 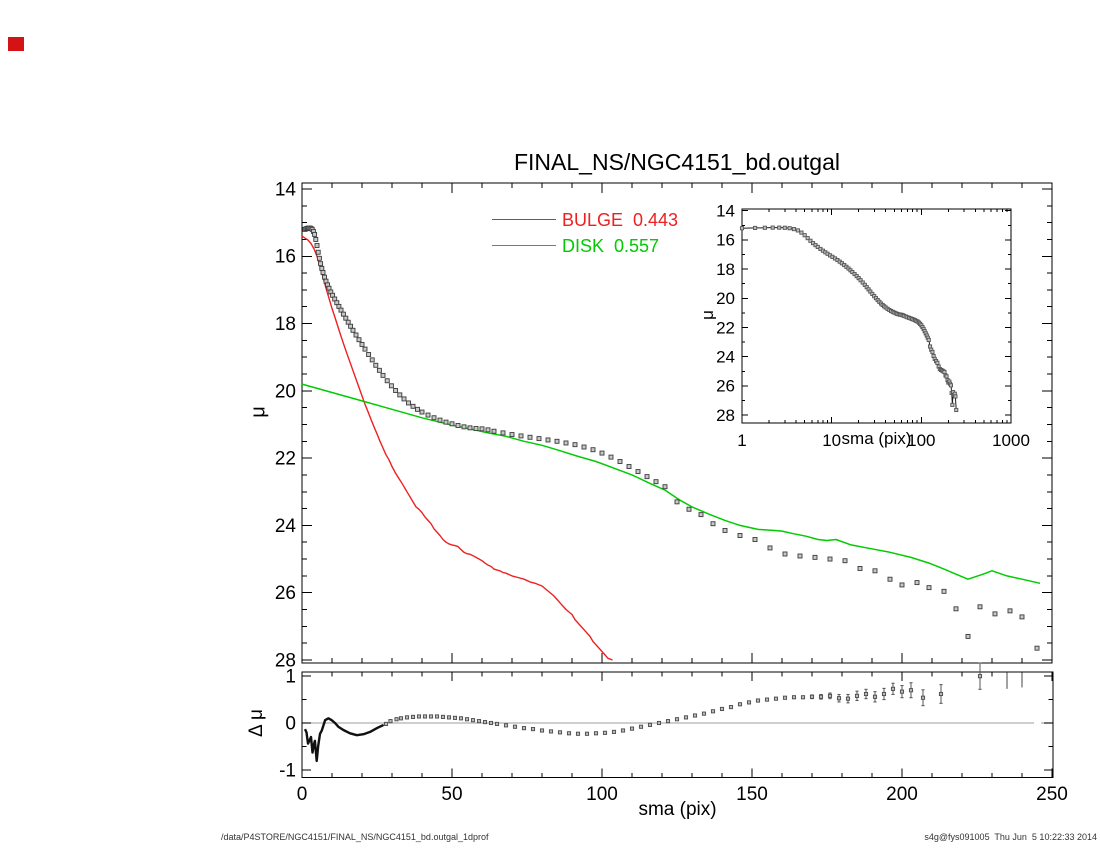 I want to click on disk-line-swatch, so click(x=524, y=245).